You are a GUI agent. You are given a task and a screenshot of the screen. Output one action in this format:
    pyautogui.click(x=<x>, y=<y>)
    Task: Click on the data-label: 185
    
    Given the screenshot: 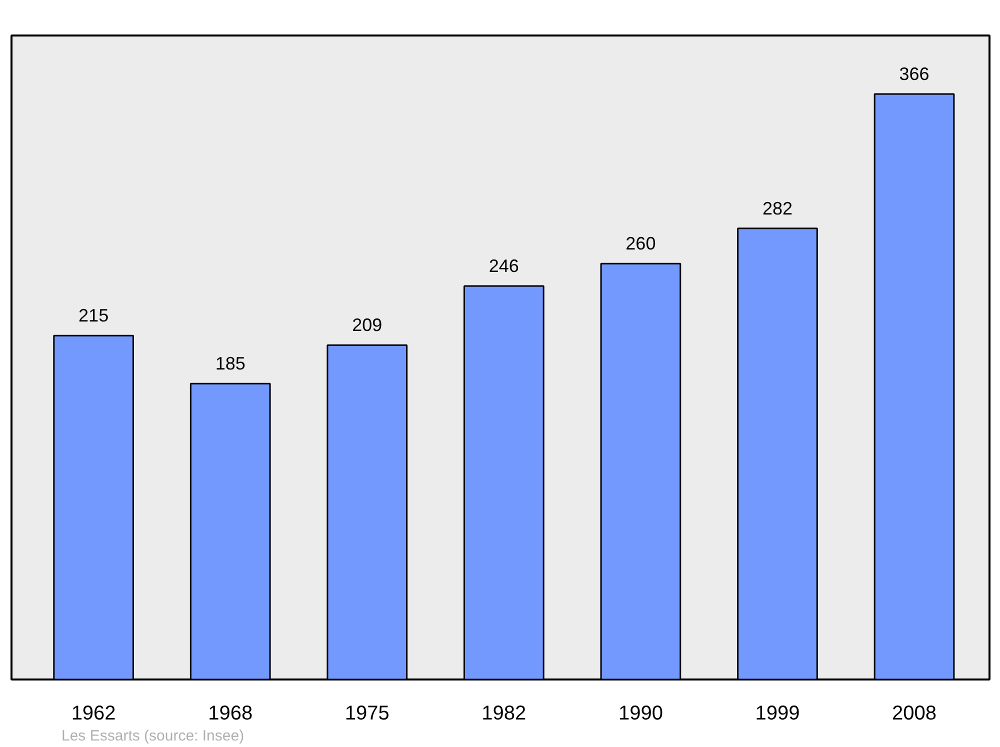 What is the action you would take?
    pyautogui.click(x=230, y=364)
    